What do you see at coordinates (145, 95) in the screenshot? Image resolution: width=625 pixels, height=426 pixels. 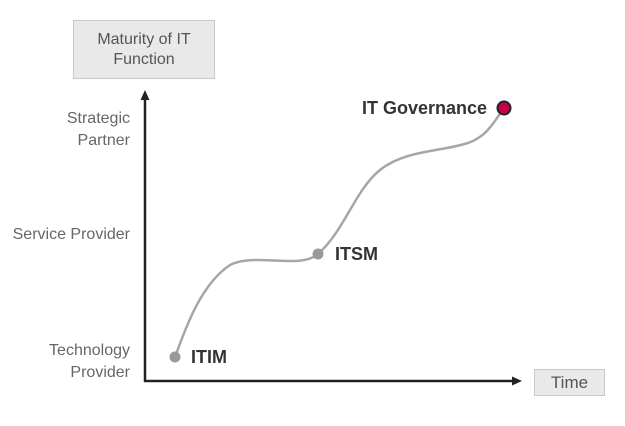 I see `y-axis-arrowhead` at bounding box center [145, 95].